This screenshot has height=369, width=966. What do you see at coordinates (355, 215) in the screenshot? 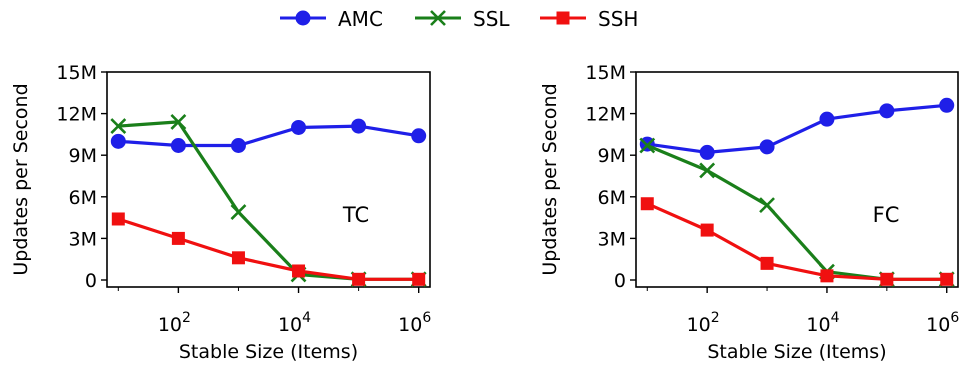
I see `chart-annotation: TC` at bounding box center [355, 215].